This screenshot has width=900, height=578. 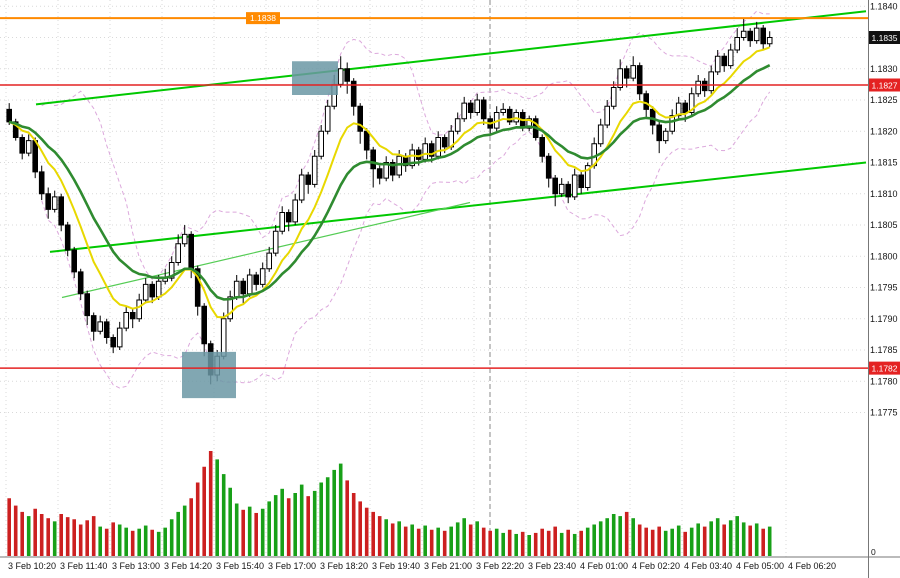 I want to click on time-tick-label: 3 Feb 13:00, so click(x=136, y=566).